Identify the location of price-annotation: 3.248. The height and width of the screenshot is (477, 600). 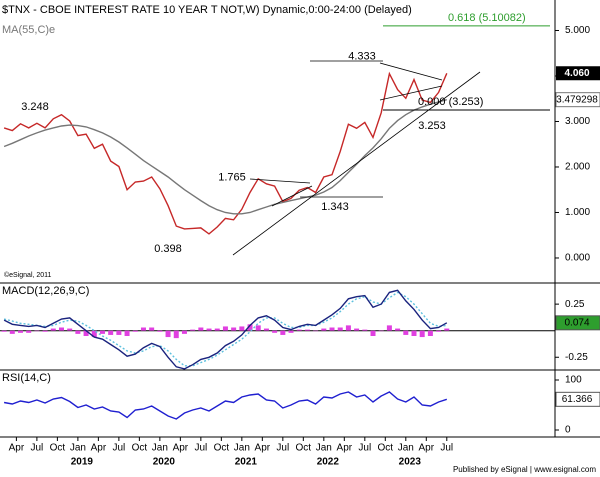
(35, 107).